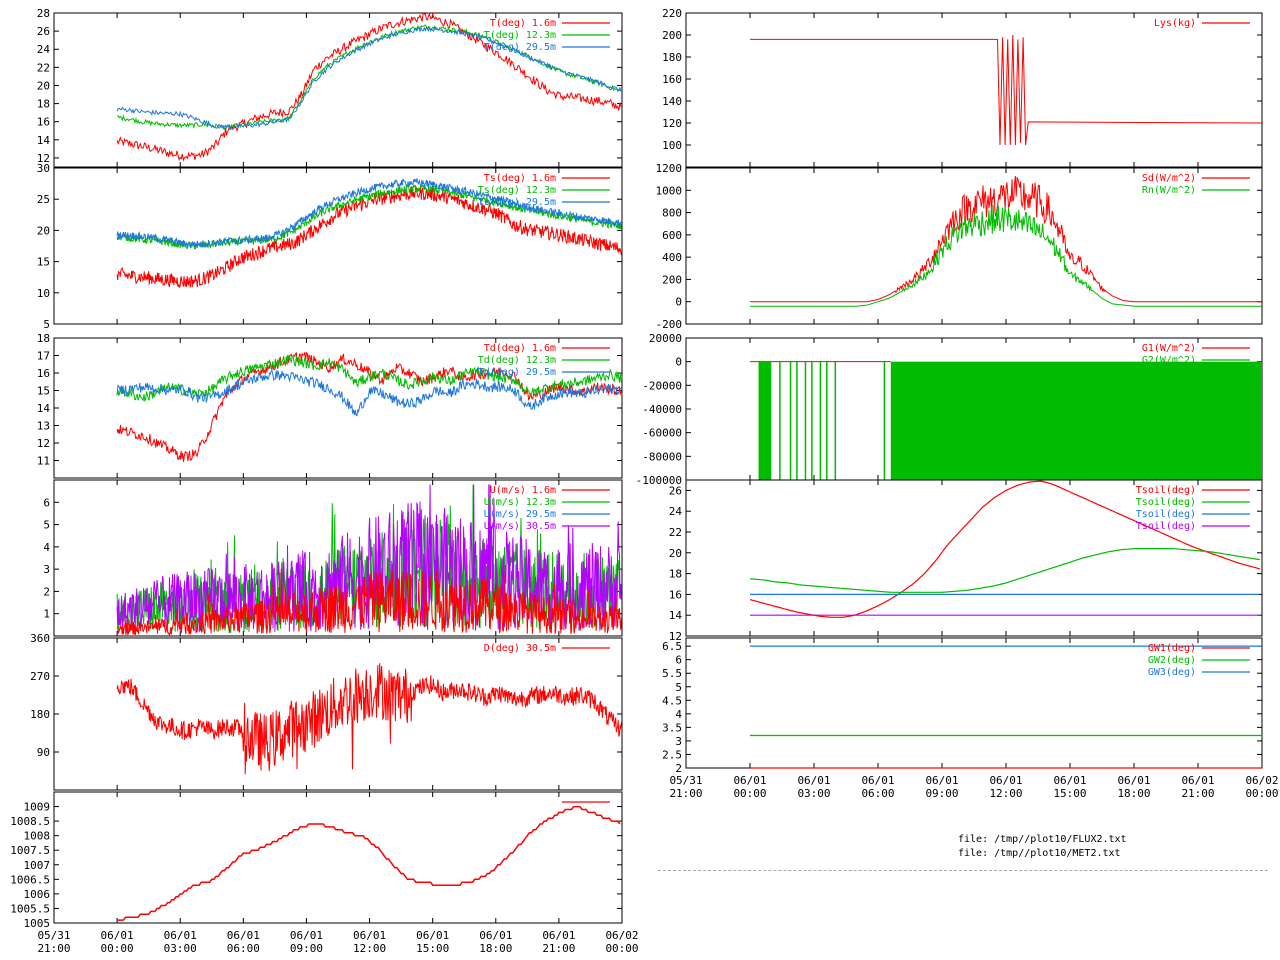 Image resolution: width=1280 pixels, height=960 pixels. Describe the element at coordinates (43, 230) in the screenshot. I see `tick-label: 20` at that location.